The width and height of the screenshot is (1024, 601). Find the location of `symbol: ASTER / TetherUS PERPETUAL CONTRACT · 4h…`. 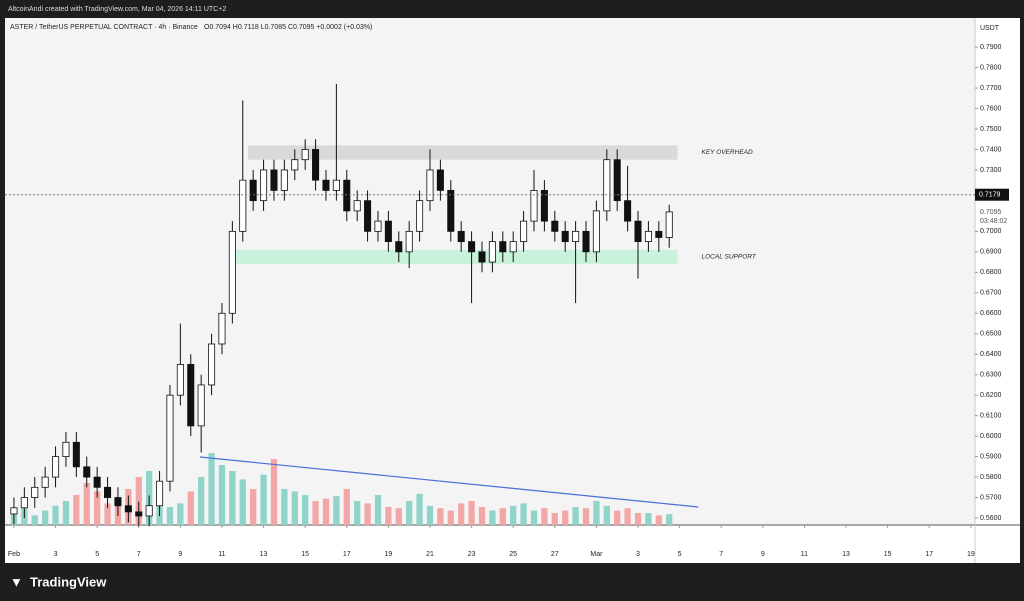

symbol: ASTER / TetherUS PERPETUAL CONTRACT · 4h… is located at coordinates (104, 27).